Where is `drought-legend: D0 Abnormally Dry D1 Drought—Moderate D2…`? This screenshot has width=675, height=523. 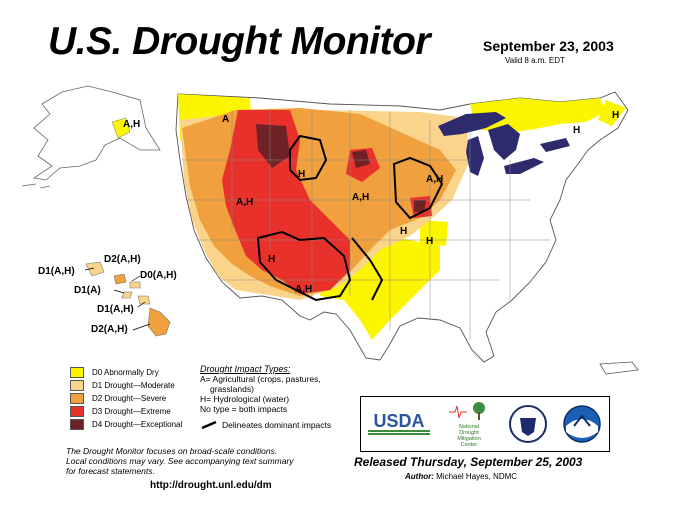
drought-legend: D0 Abnormally Dry D1 Drought—Moderate D2… is located at coordinates (126, 398).